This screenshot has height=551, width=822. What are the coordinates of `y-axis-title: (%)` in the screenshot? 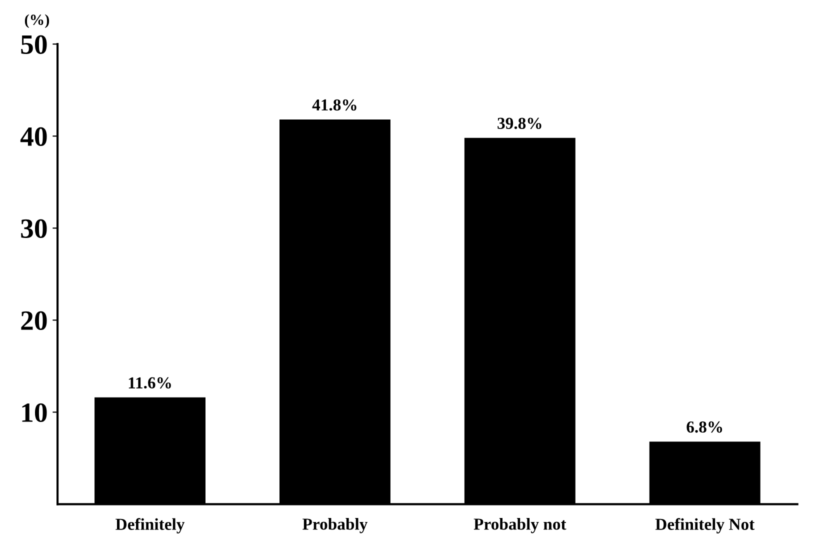 It's located at (37, 21).